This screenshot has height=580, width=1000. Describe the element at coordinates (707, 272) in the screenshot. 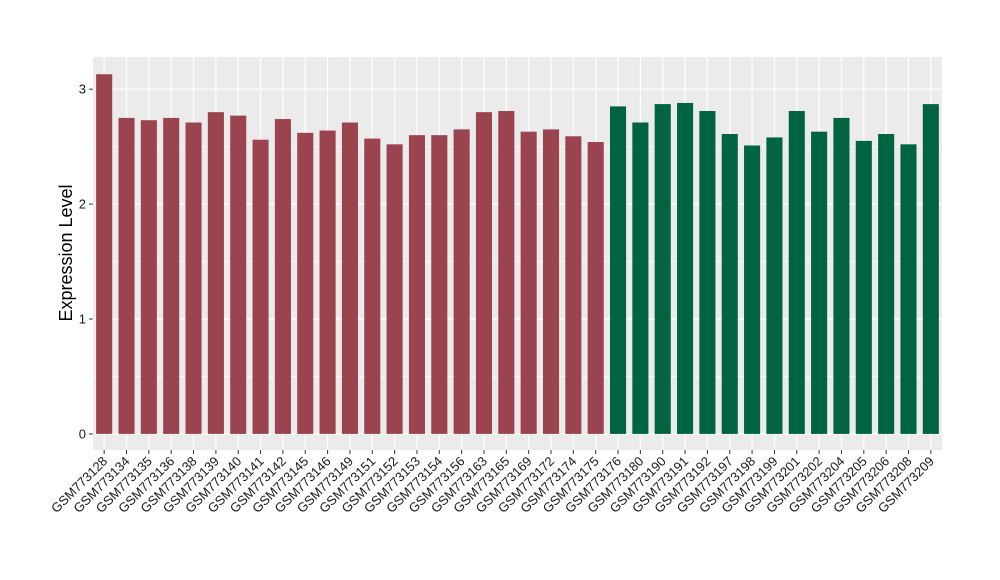

I see `bar-GSM773192` at that location.